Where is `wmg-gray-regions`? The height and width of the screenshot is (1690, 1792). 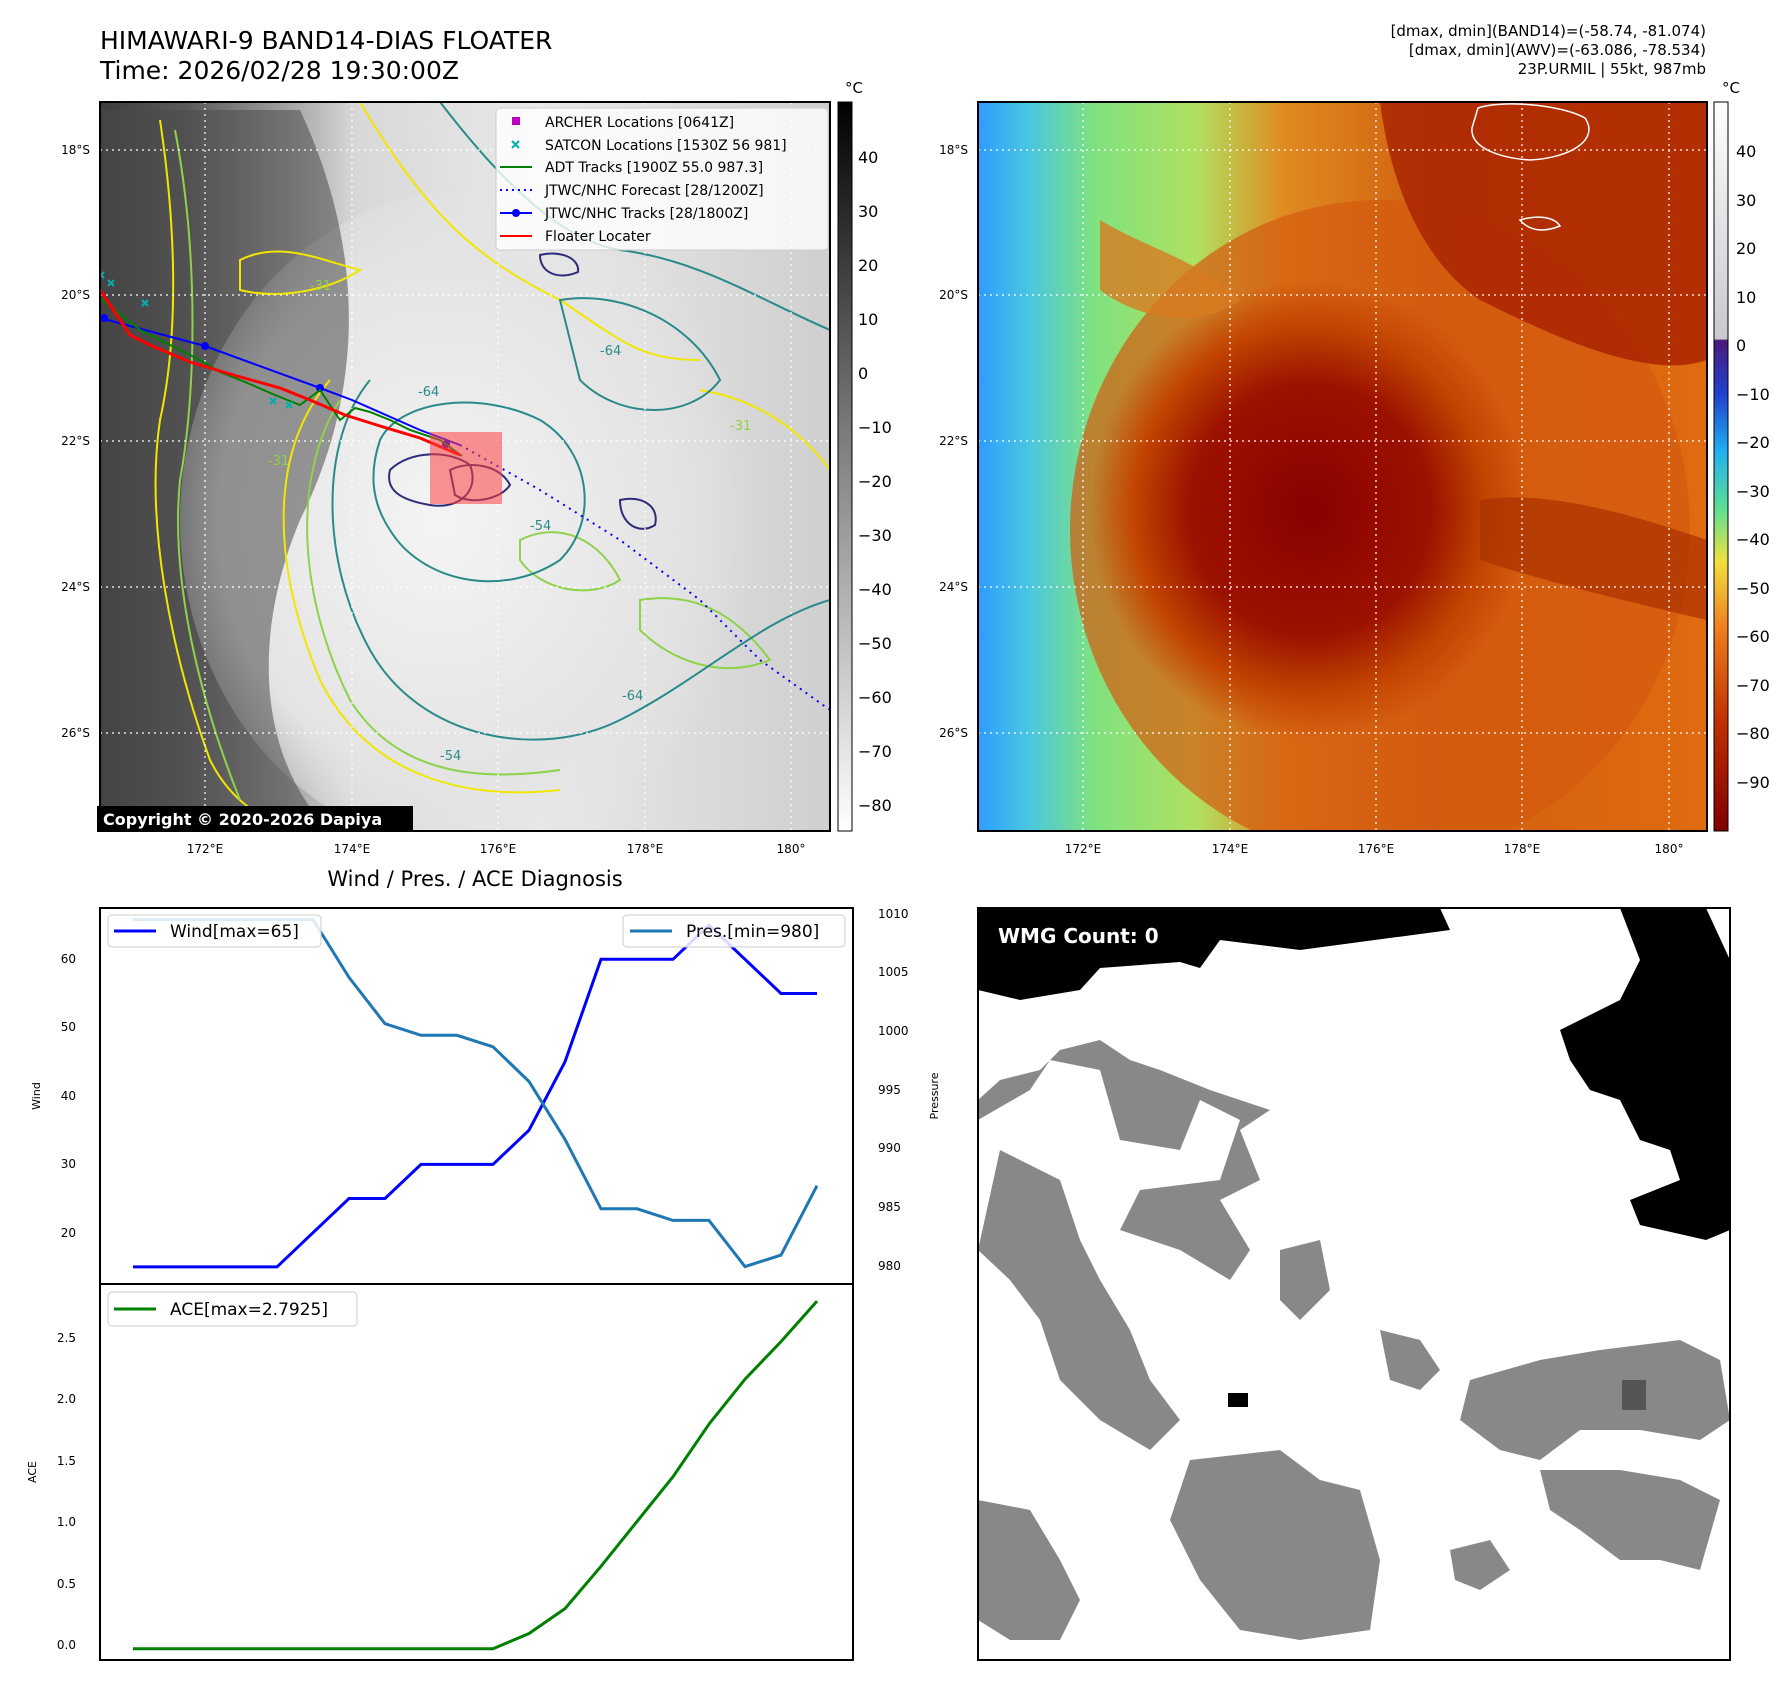
wmg-gray-regions is located at coordinates (1354, 1340).